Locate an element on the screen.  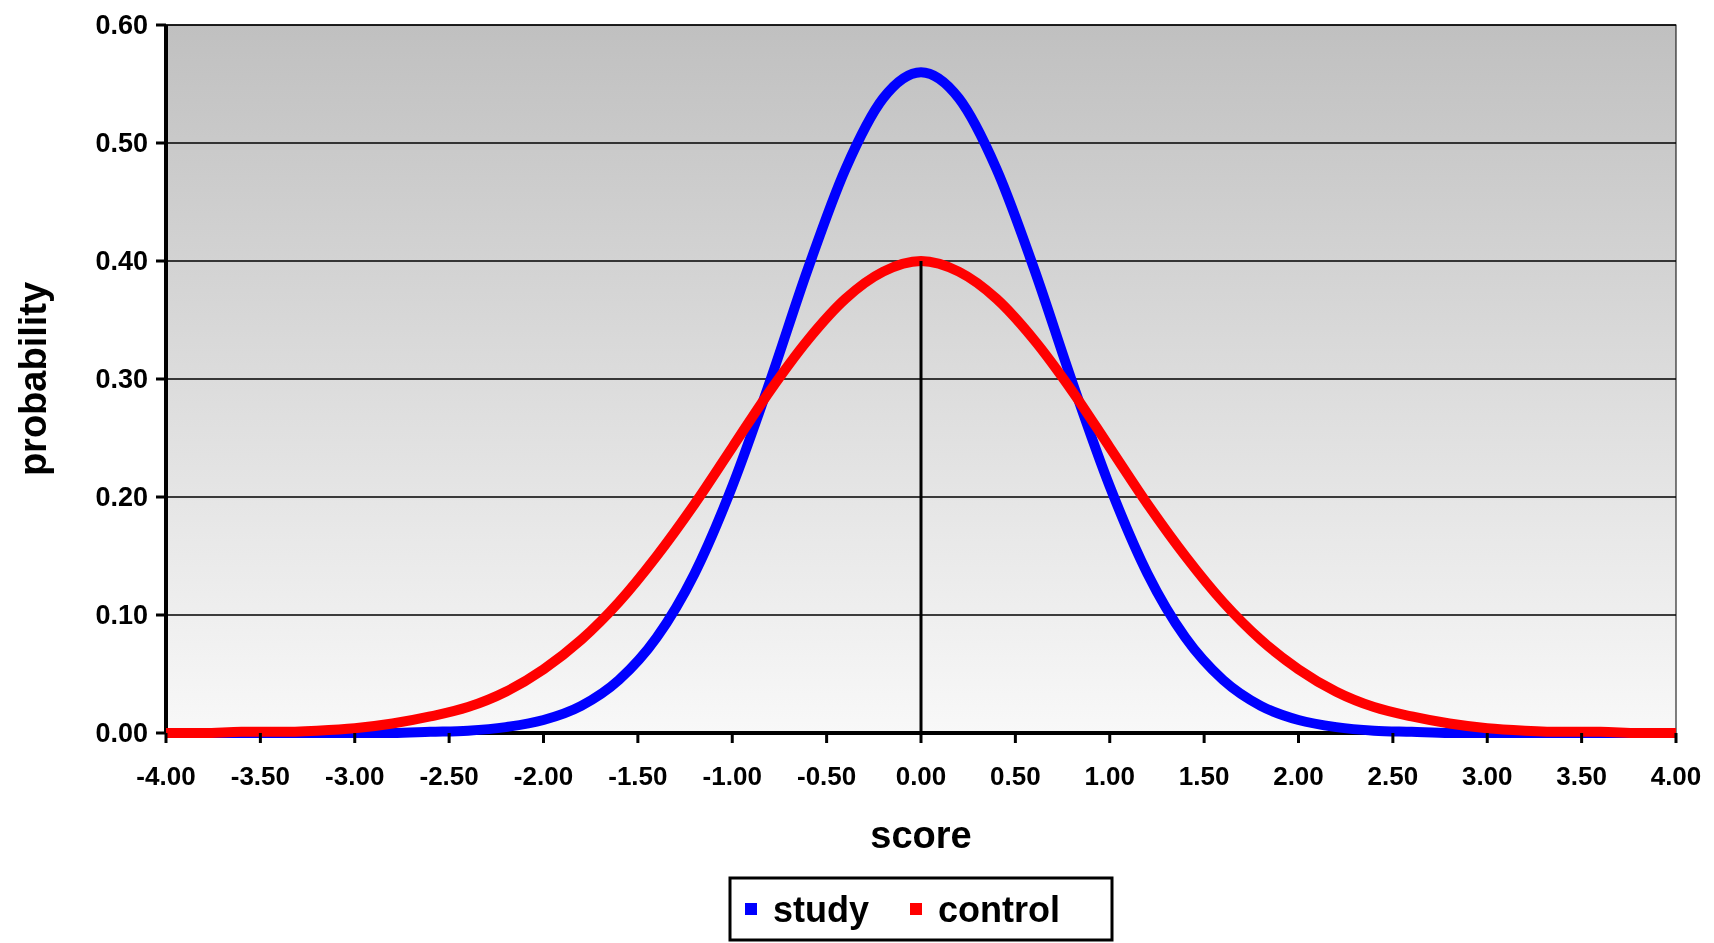
y-tick-label: 0.20 is located at coordinates (121, 497).